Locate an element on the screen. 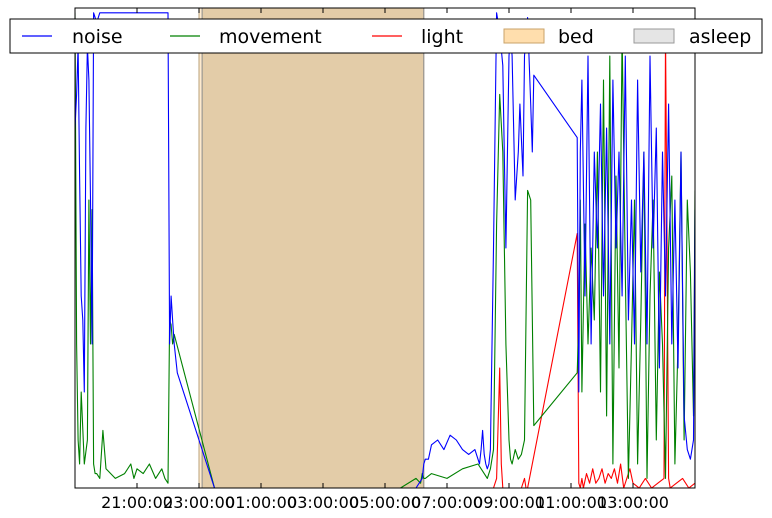  movement-legend-label: movement is located at coordinates (270, 37).